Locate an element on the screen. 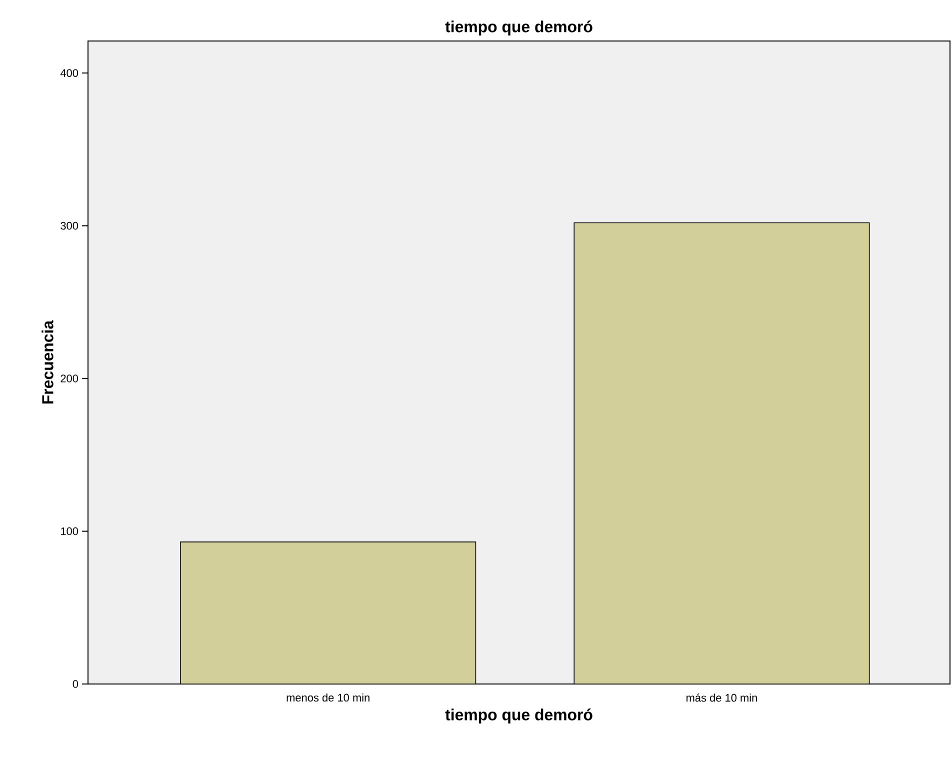  y-tick-label: 300 is located at coordinates (69, 226).